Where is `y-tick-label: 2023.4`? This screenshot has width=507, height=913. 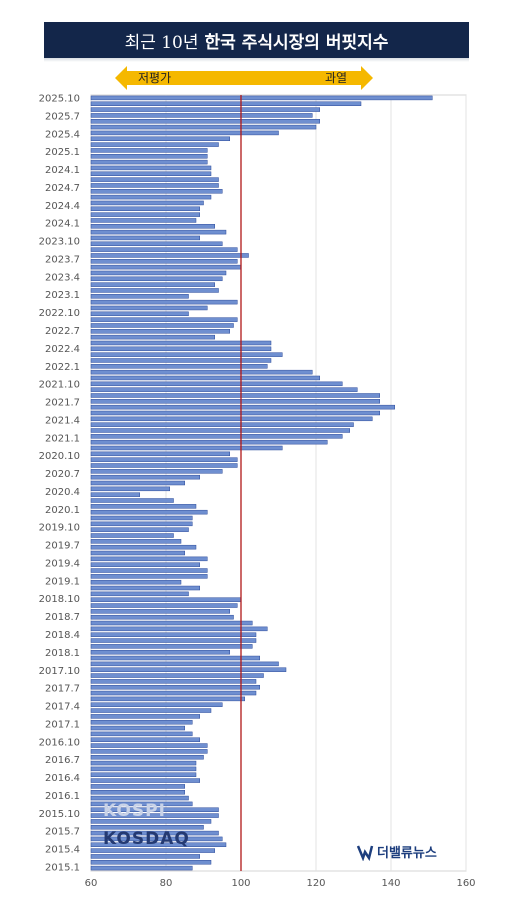
y-tick-label: 2023.4 is located at coordinates (62, 277).